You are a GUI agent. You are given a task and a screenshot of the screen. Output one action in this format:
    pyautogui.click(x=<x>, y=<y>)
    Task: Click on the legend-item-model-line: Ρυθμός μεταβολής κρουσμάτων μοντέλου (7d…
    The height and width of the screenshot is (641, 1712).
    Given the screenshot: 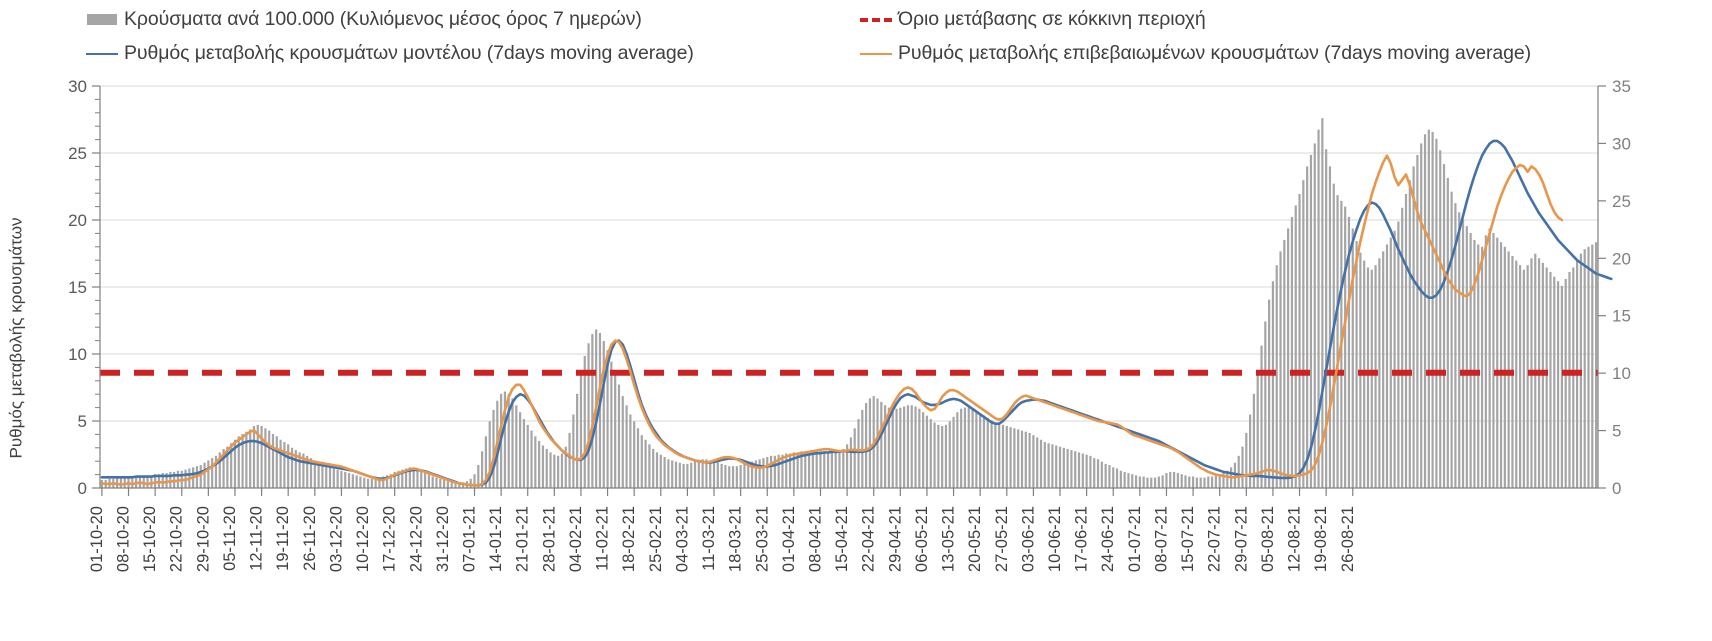 What is the action you would take?
    pyautogui.click(x=390, y=53)
    